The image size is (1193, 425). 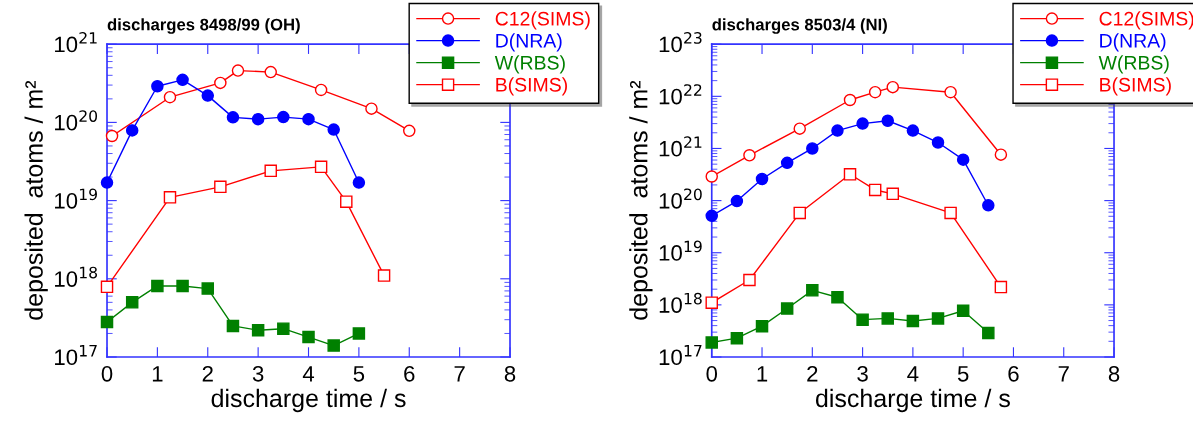 I want to click on chart-title: discharges 8503/4 (NI), so click(x=799, y=26).